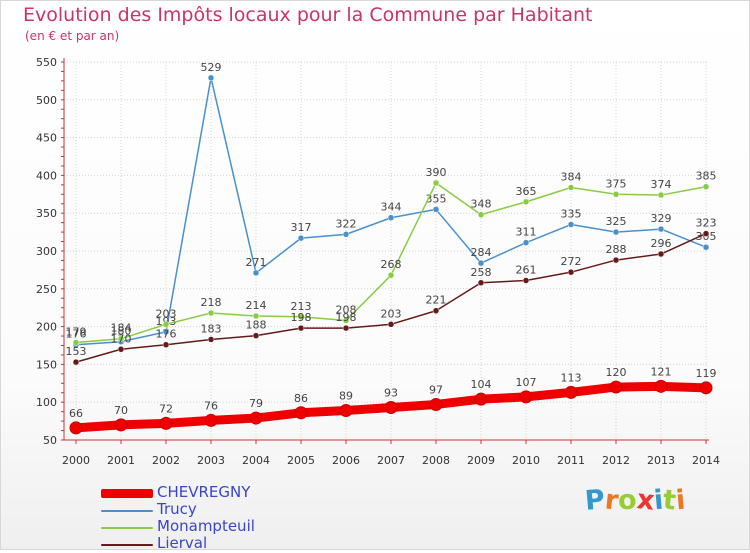 The height and width of the screenshot is (553, 750). What do you see at coordinates (391, 313) in the screenshot?
I see `data-label-lierval: 203` at bounding box center [391, 313].